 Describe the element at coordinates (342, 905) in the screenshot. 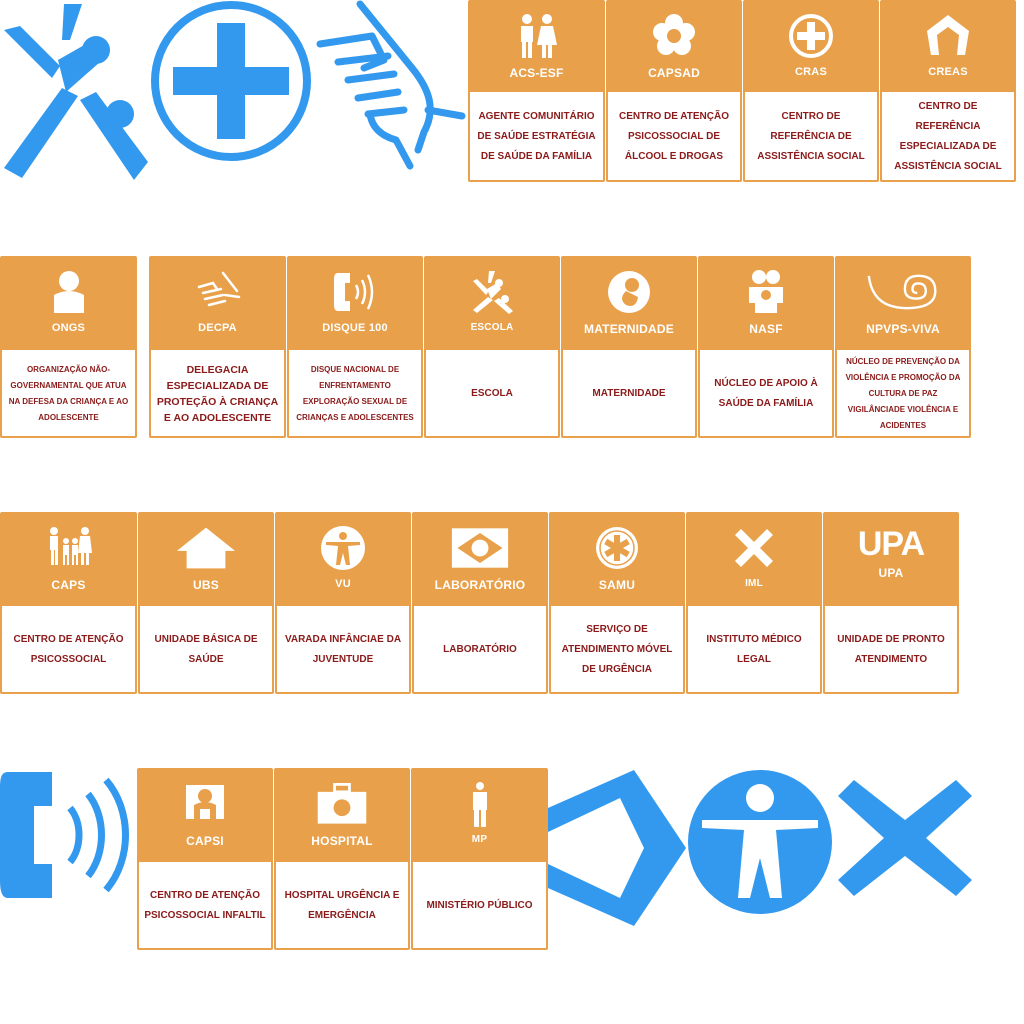

I see `card-description: HOSPITAL URGÊNCIA E EMERGÊNCIA` at that location.